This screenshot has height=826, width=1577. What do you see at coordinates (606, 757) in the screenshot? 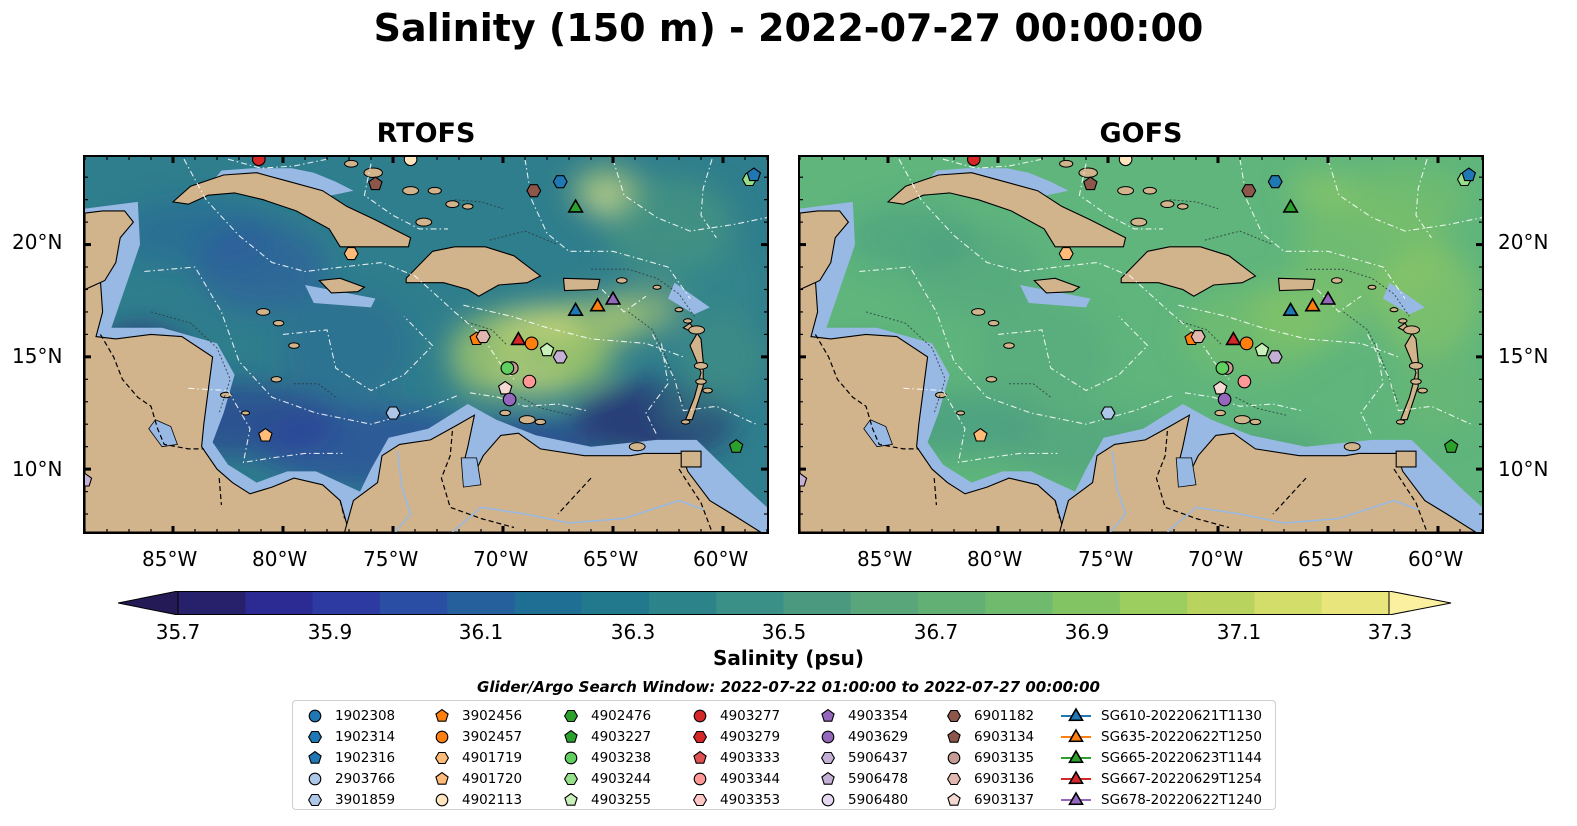
I see `legend-item: 4903238` at bounding box center [606, 757].